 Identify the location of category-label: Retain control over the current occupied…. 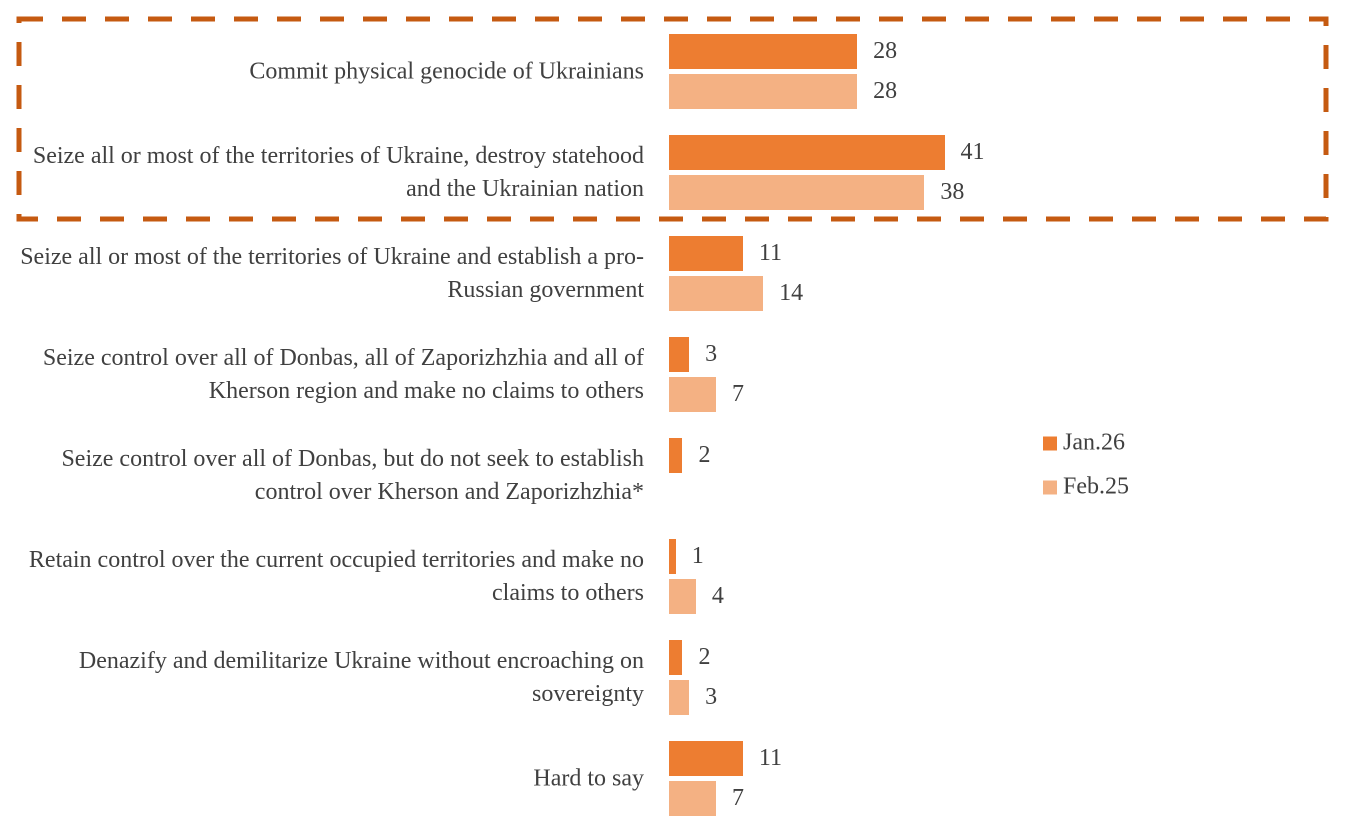
(336, 576).